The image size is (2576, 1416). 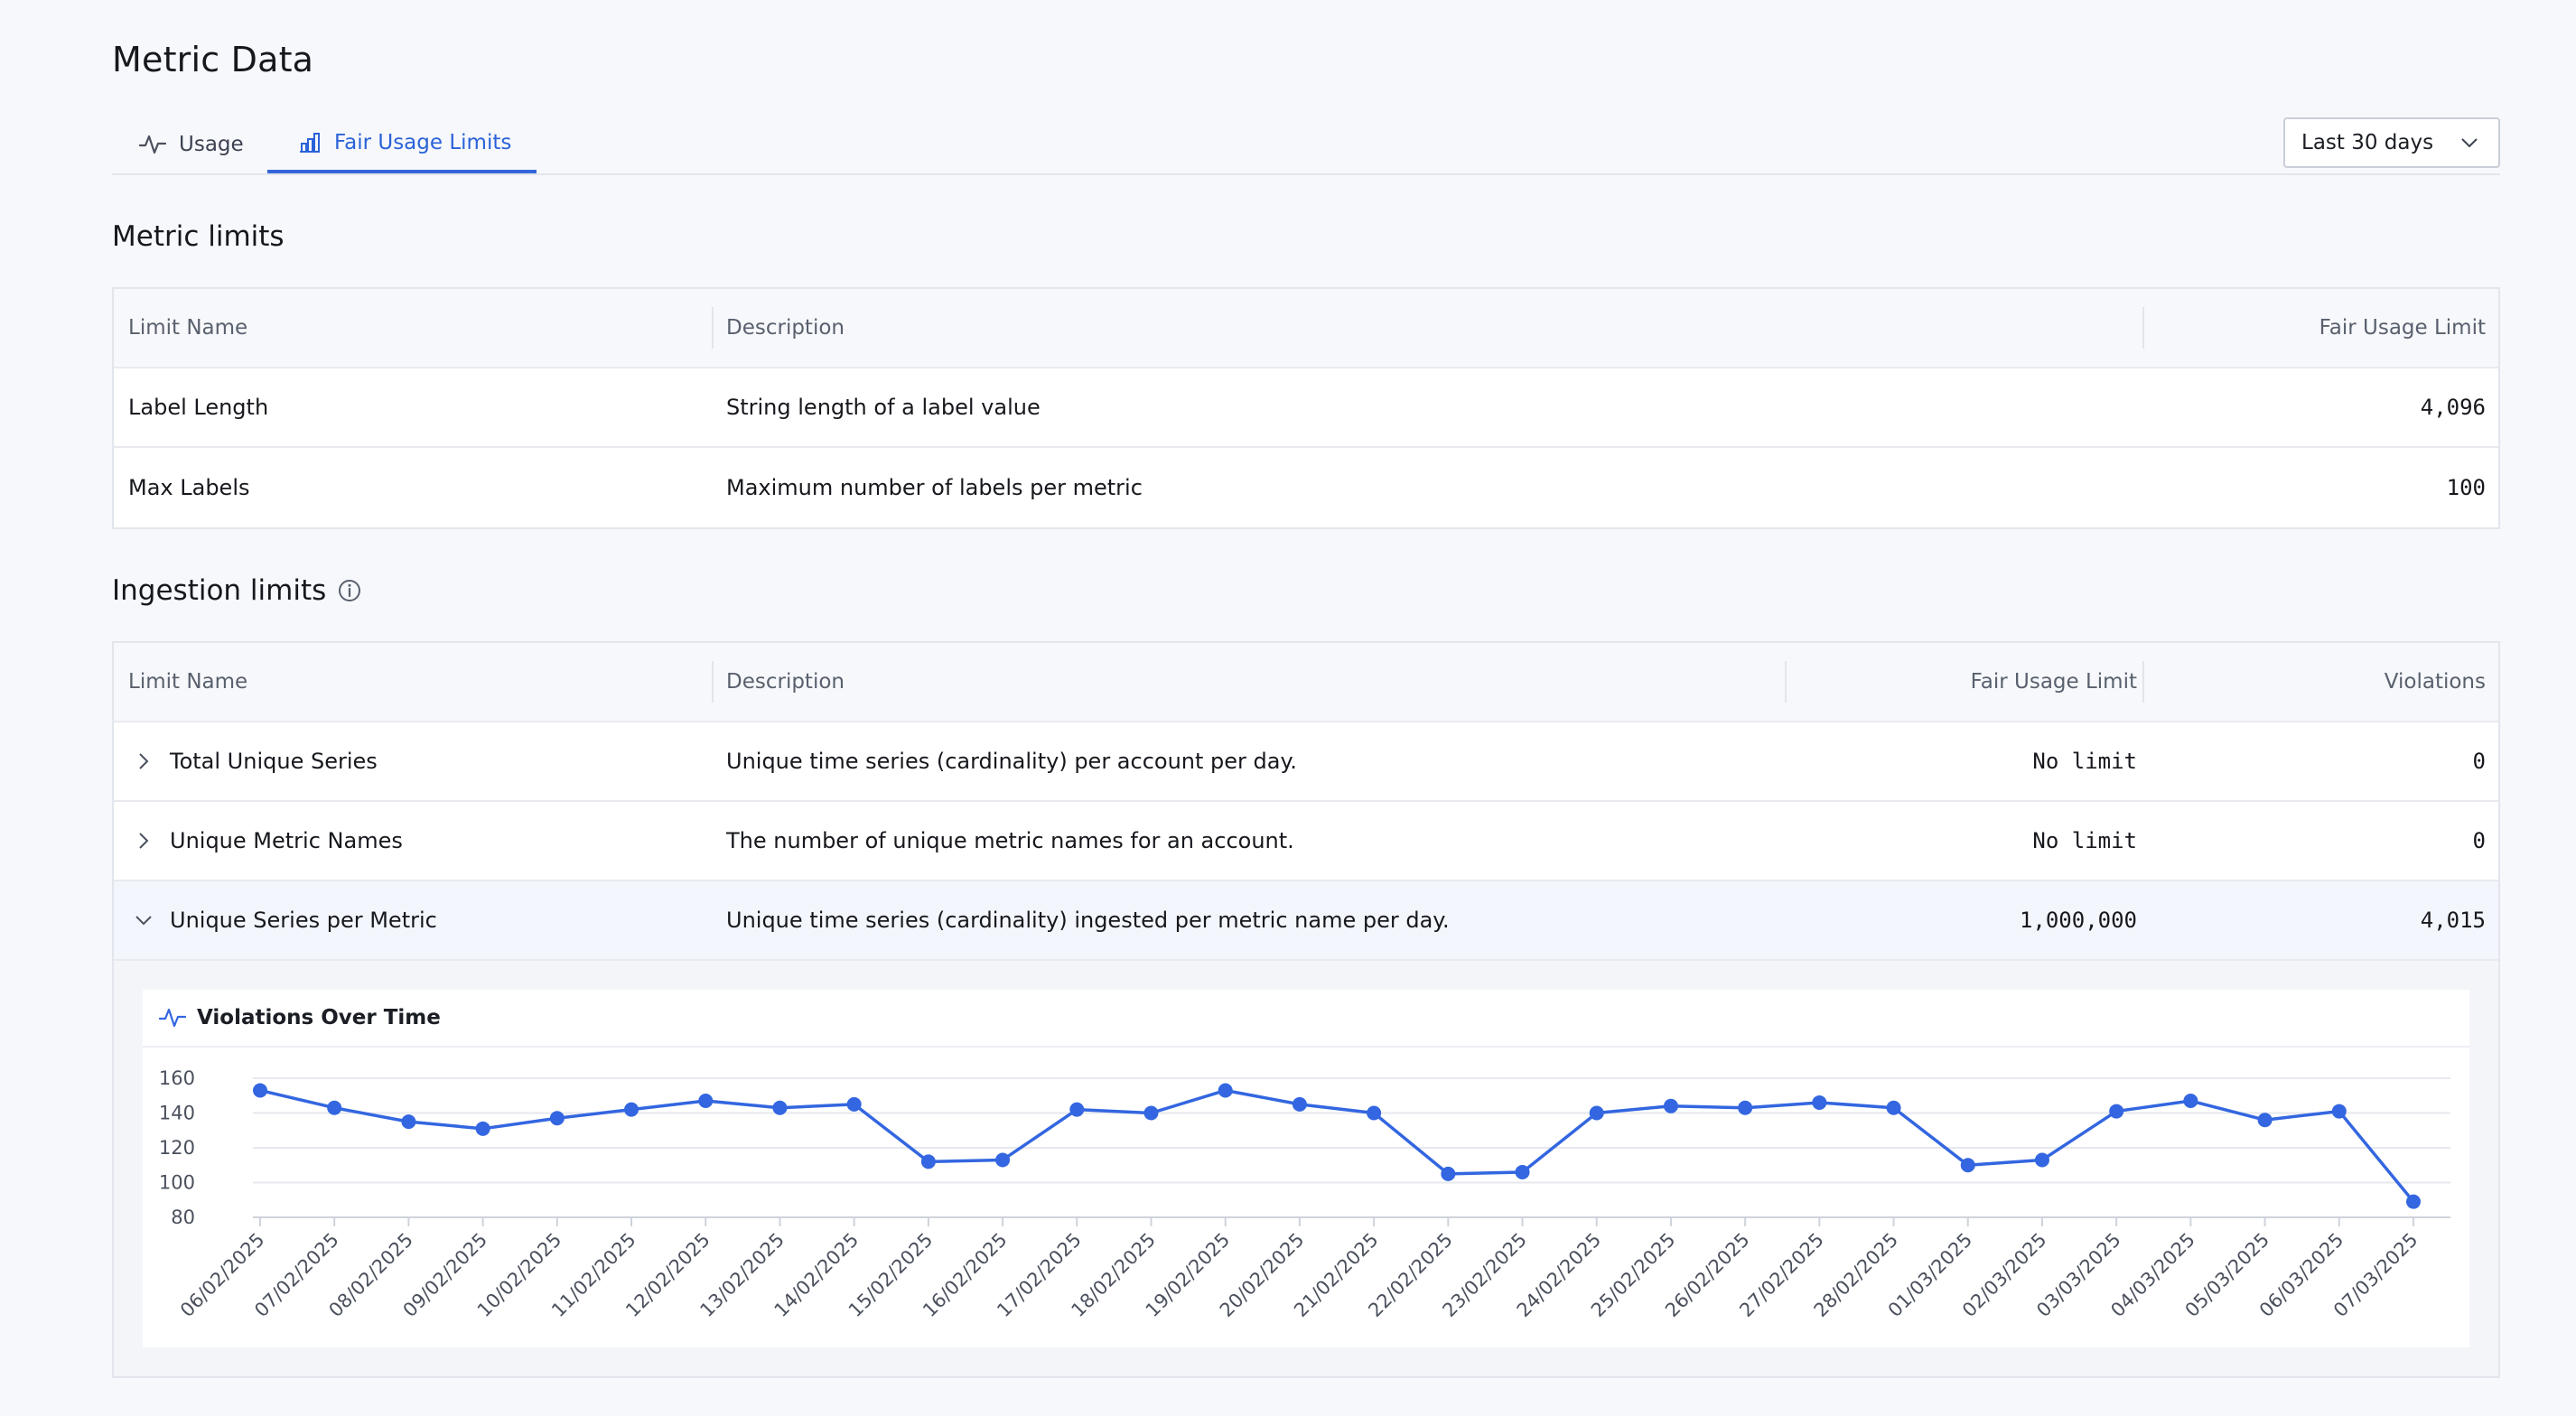 What do you see at coordinates (177, 1148) in the screenshot?
I see `y-tick-label: 120` at bounding box center [177, 1148].